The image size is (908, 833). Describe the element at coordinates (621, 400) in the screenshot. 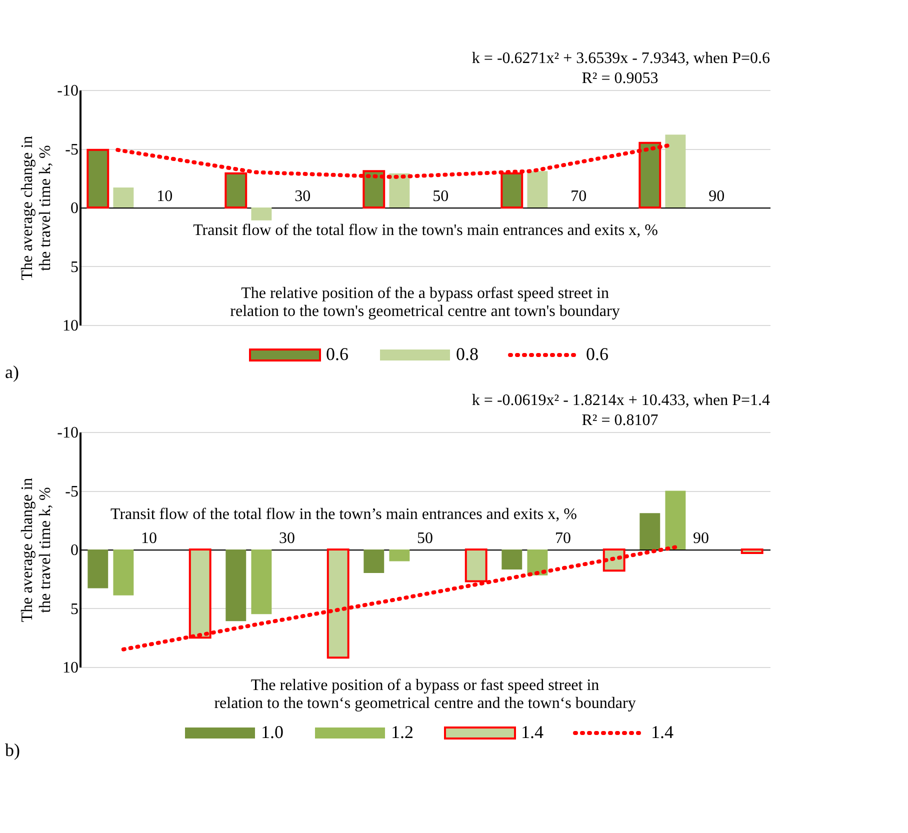

I see `text: k = -0.0619x² - 1.8214x + 10.433, when P=1.4` at that location.